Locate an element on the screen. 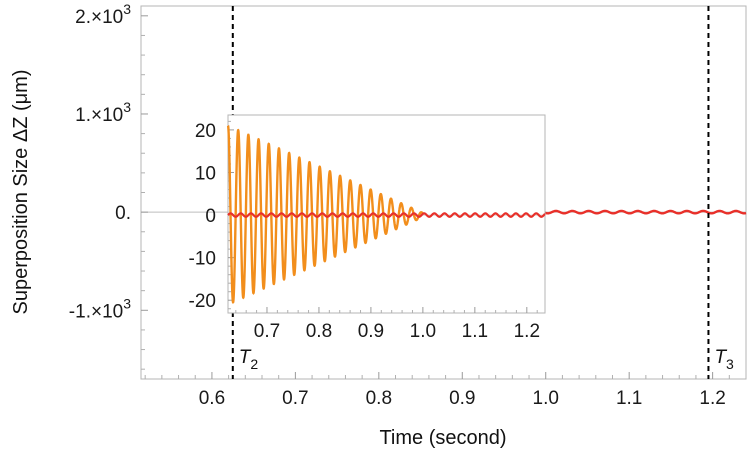 The image size is (747, 453). y-tick-label-base: 0. is located at coordinates (123, 213).